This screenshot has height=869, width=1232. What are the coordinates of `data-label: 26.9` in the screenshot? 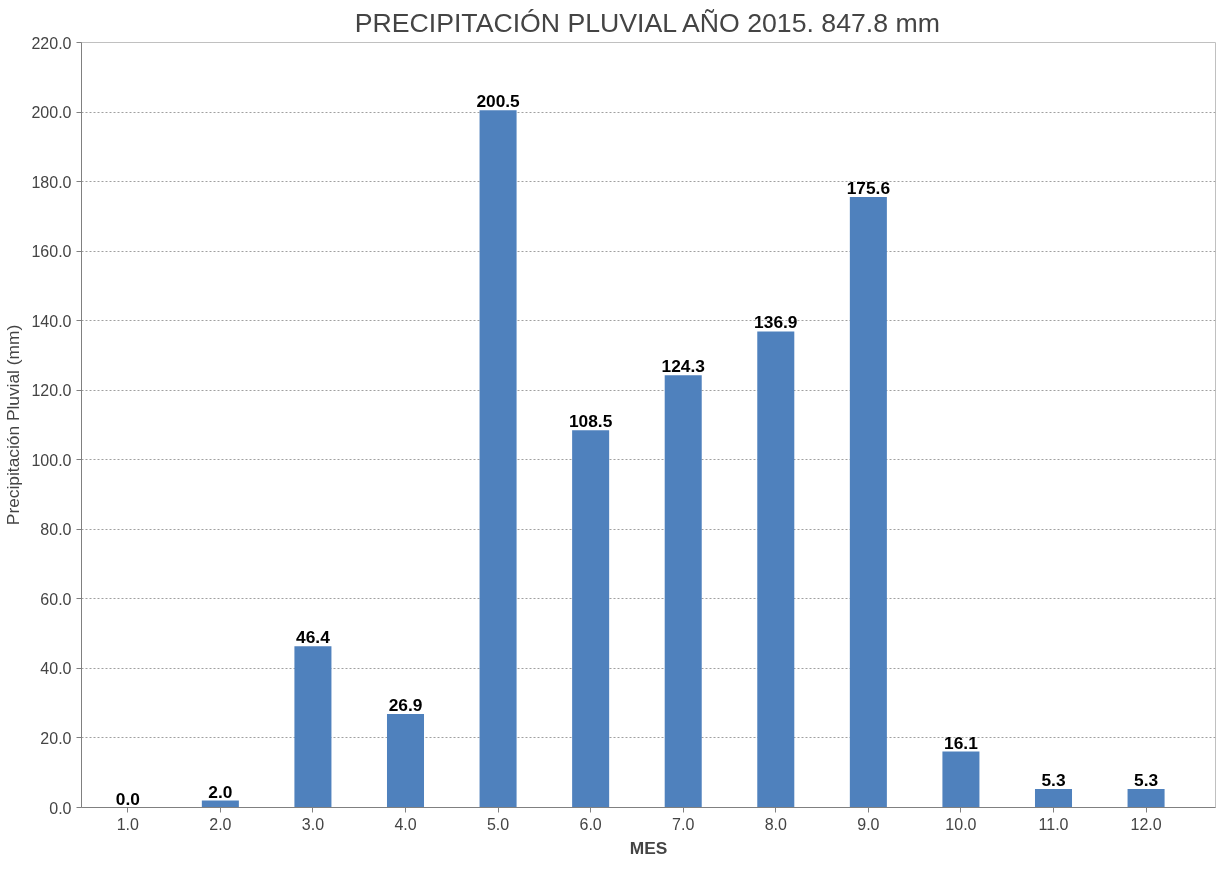 It's located at (405, 704).